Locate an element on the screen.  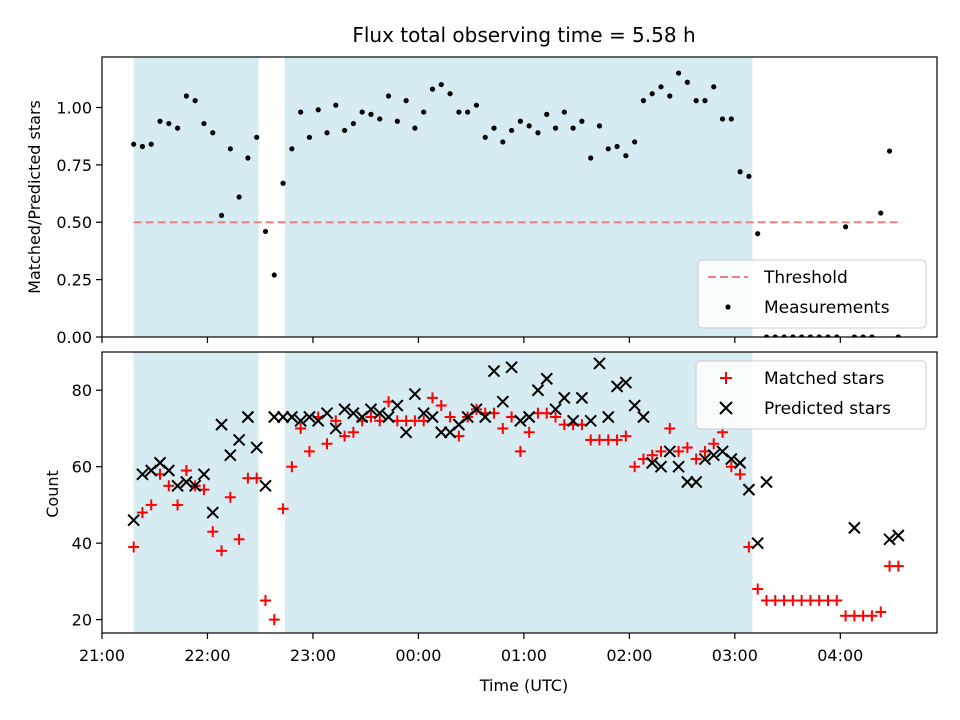
x-tick-label-6: 03:00 is located at coordinates (735, 655).